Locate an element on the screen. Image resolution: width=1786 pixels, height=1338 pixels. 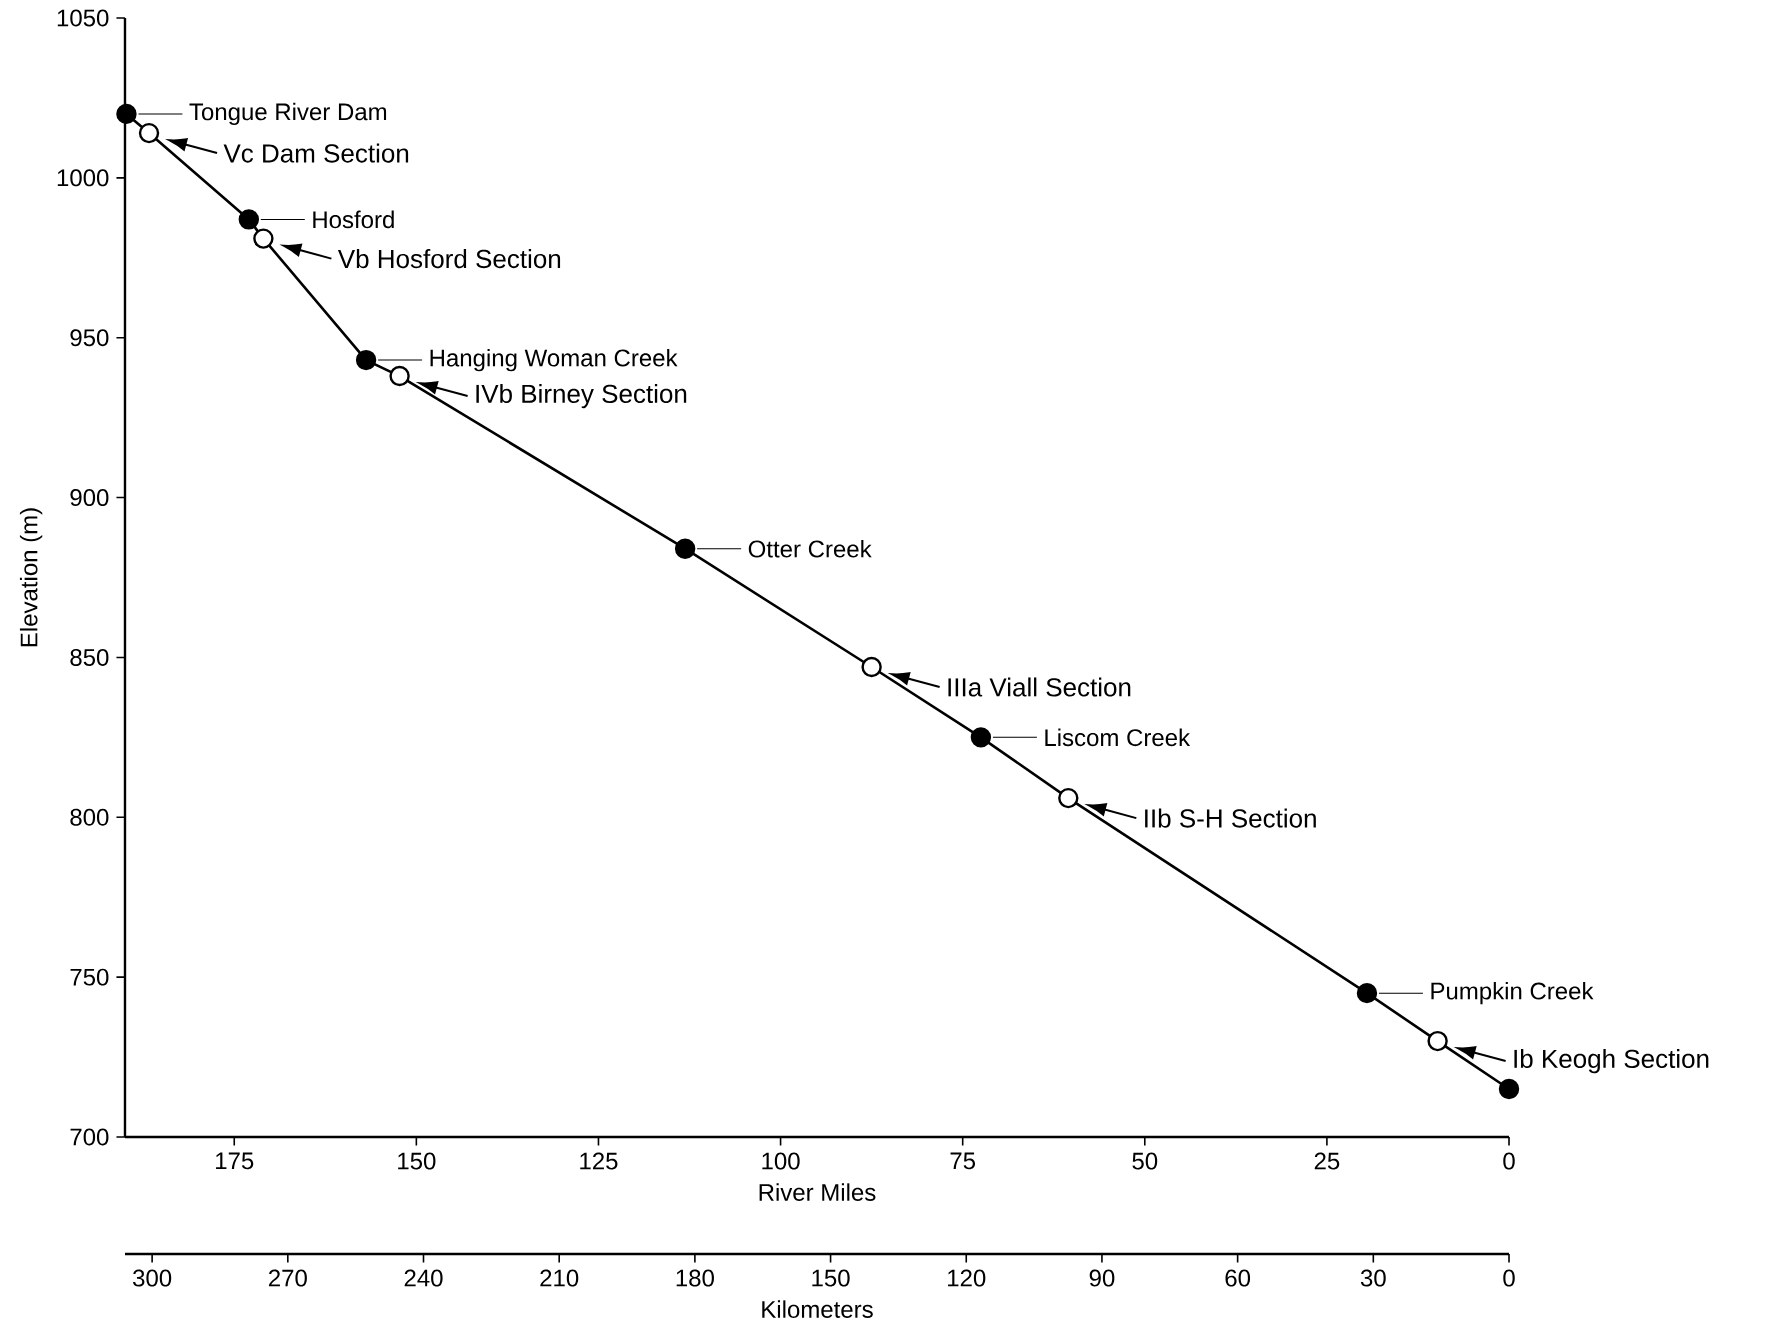
annotation: Otter Creek is located at coordinates (810, 548).